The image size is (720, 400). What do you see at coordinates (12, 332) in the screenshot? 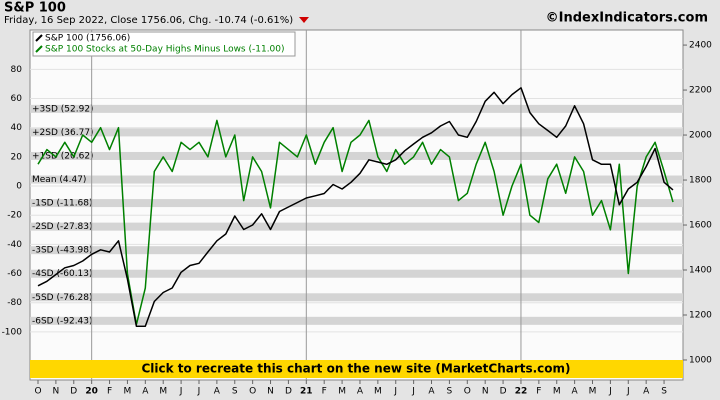
I see `y-tick-label: -100` at bounding box center [12, 332].